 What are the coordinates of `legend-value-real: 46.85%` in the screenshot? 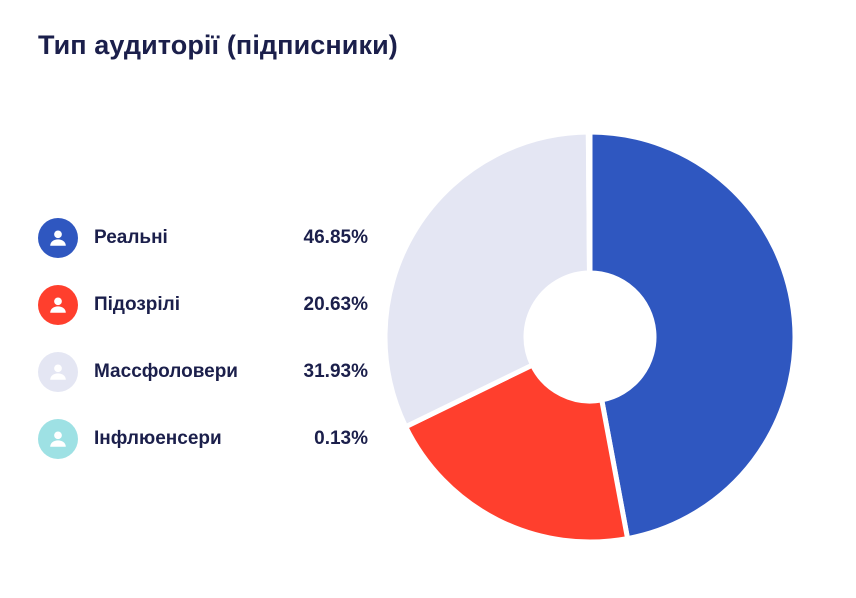 It's located at (335, 237).